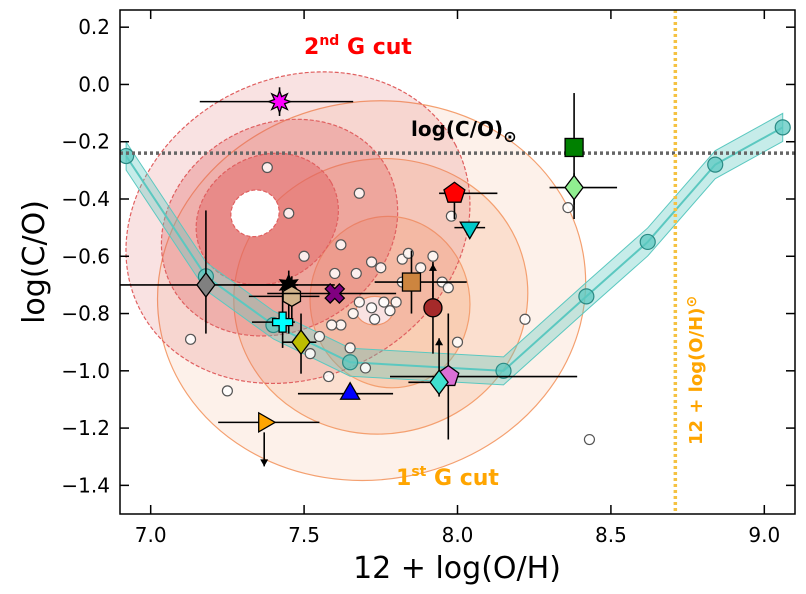 The width and height of the screenshot is (806, 594). I want to click on y-axis-label: log(C/O), so click(34, 262).